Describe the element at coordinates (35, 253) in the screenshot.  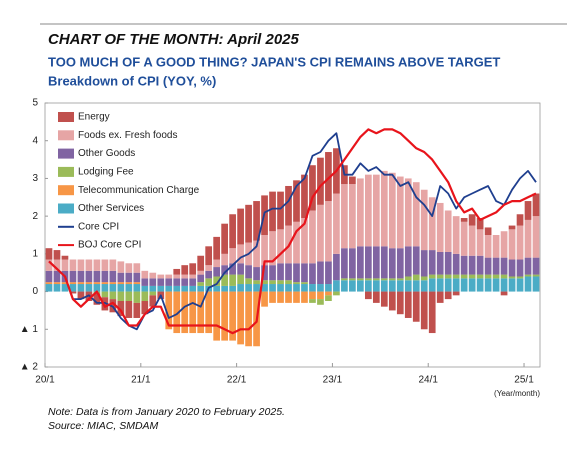
I see `y-tick-label: 1` at that location.